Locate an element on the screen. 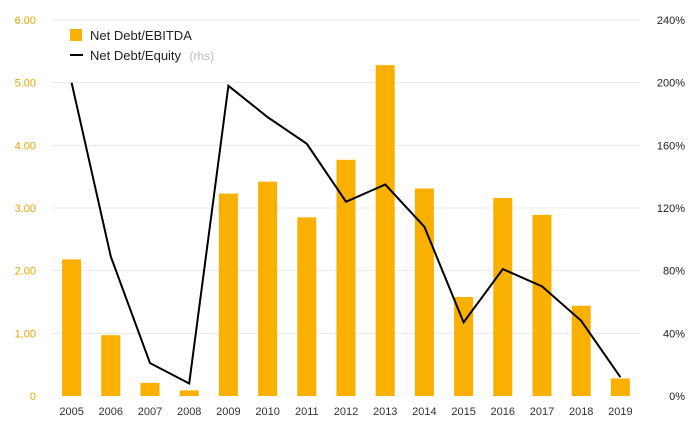  left-tick-label: 2.00 is located at coordinates (25, 272).